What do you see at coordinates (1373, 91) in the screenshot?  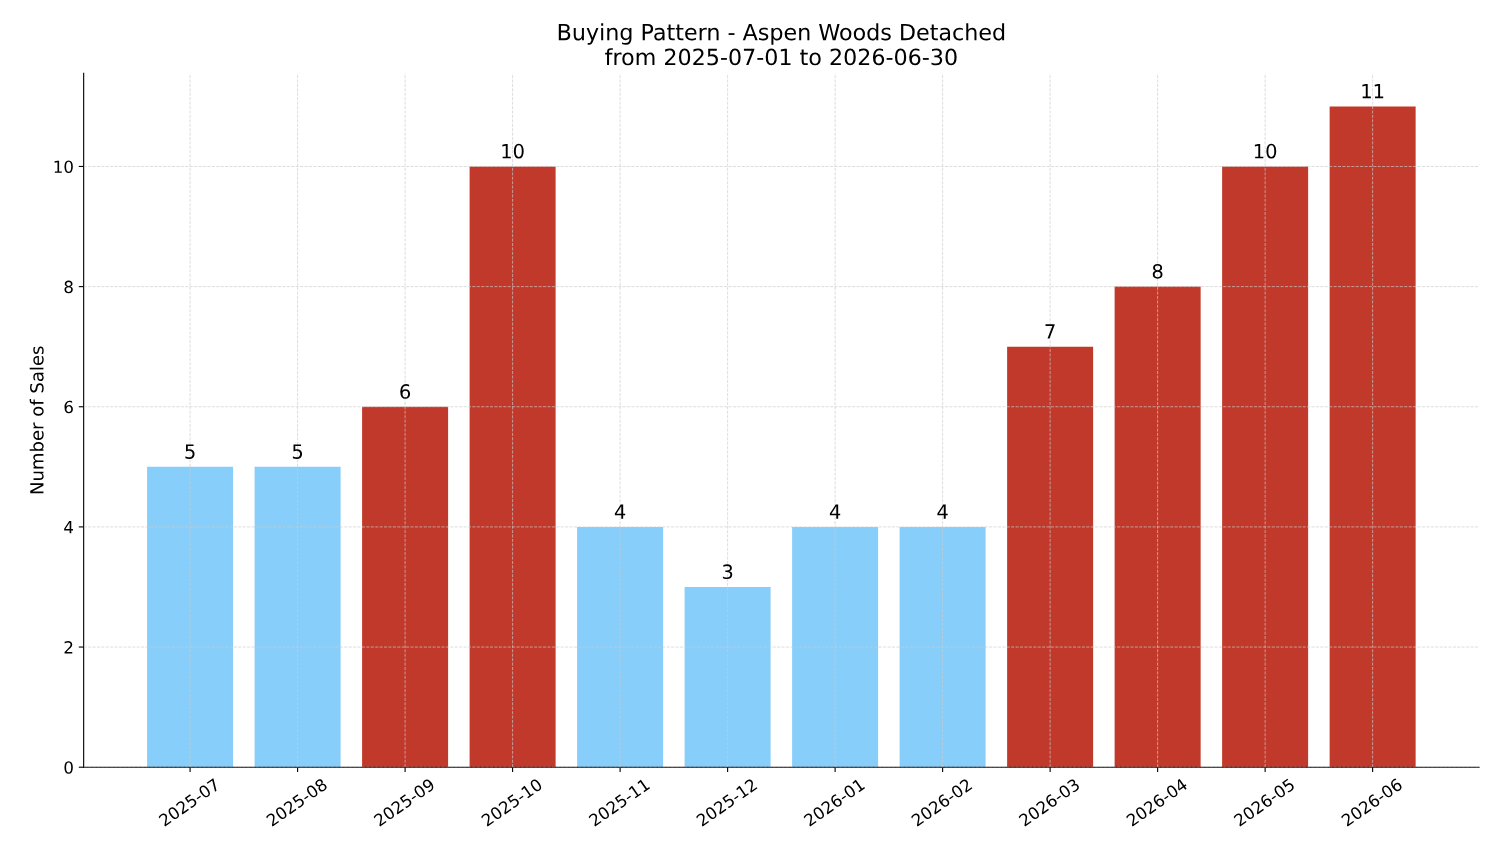 I see `data-label: 11` at bounding box center [1373, 91].